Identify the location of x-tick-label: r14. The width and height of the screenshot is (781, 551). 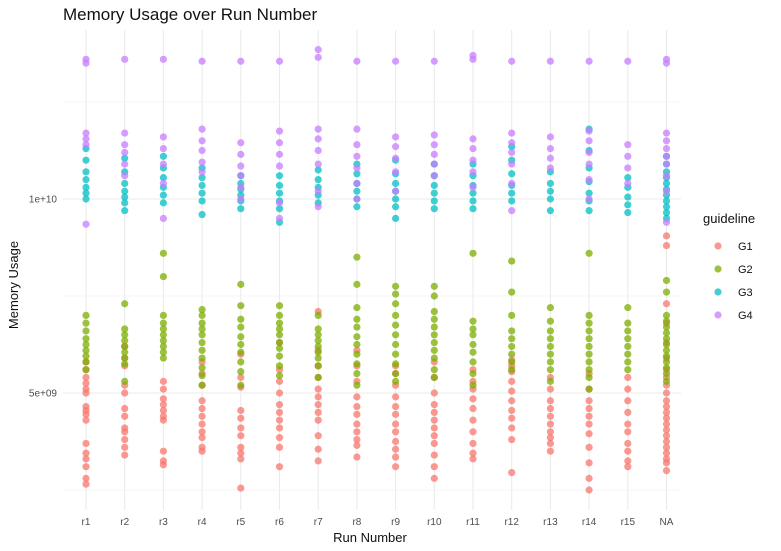
(589, 522).